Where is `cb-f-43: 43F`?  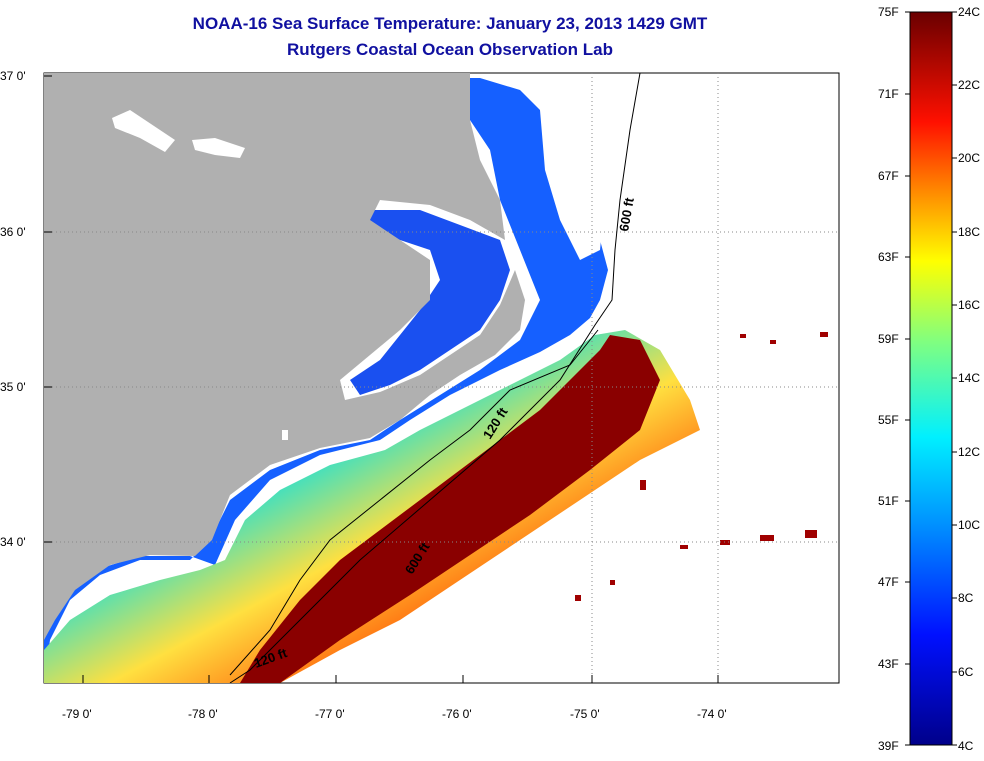
cb-f-43: 43F is located at coordinates (888, 664).